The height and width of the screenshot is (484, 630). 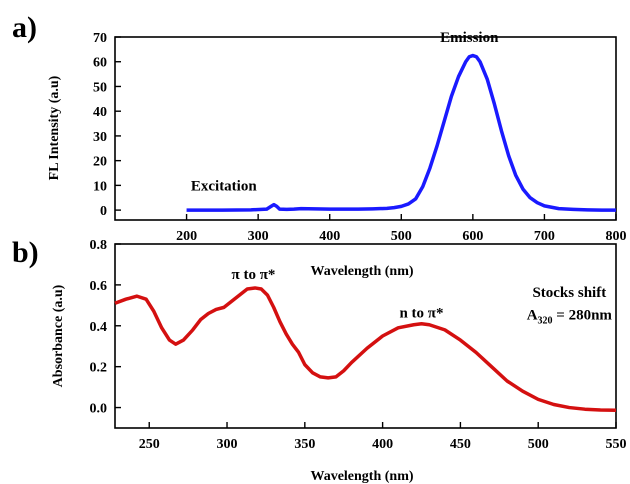 I want to click on panel-b-x-tick-label: 300, so click(x=227, y=444).